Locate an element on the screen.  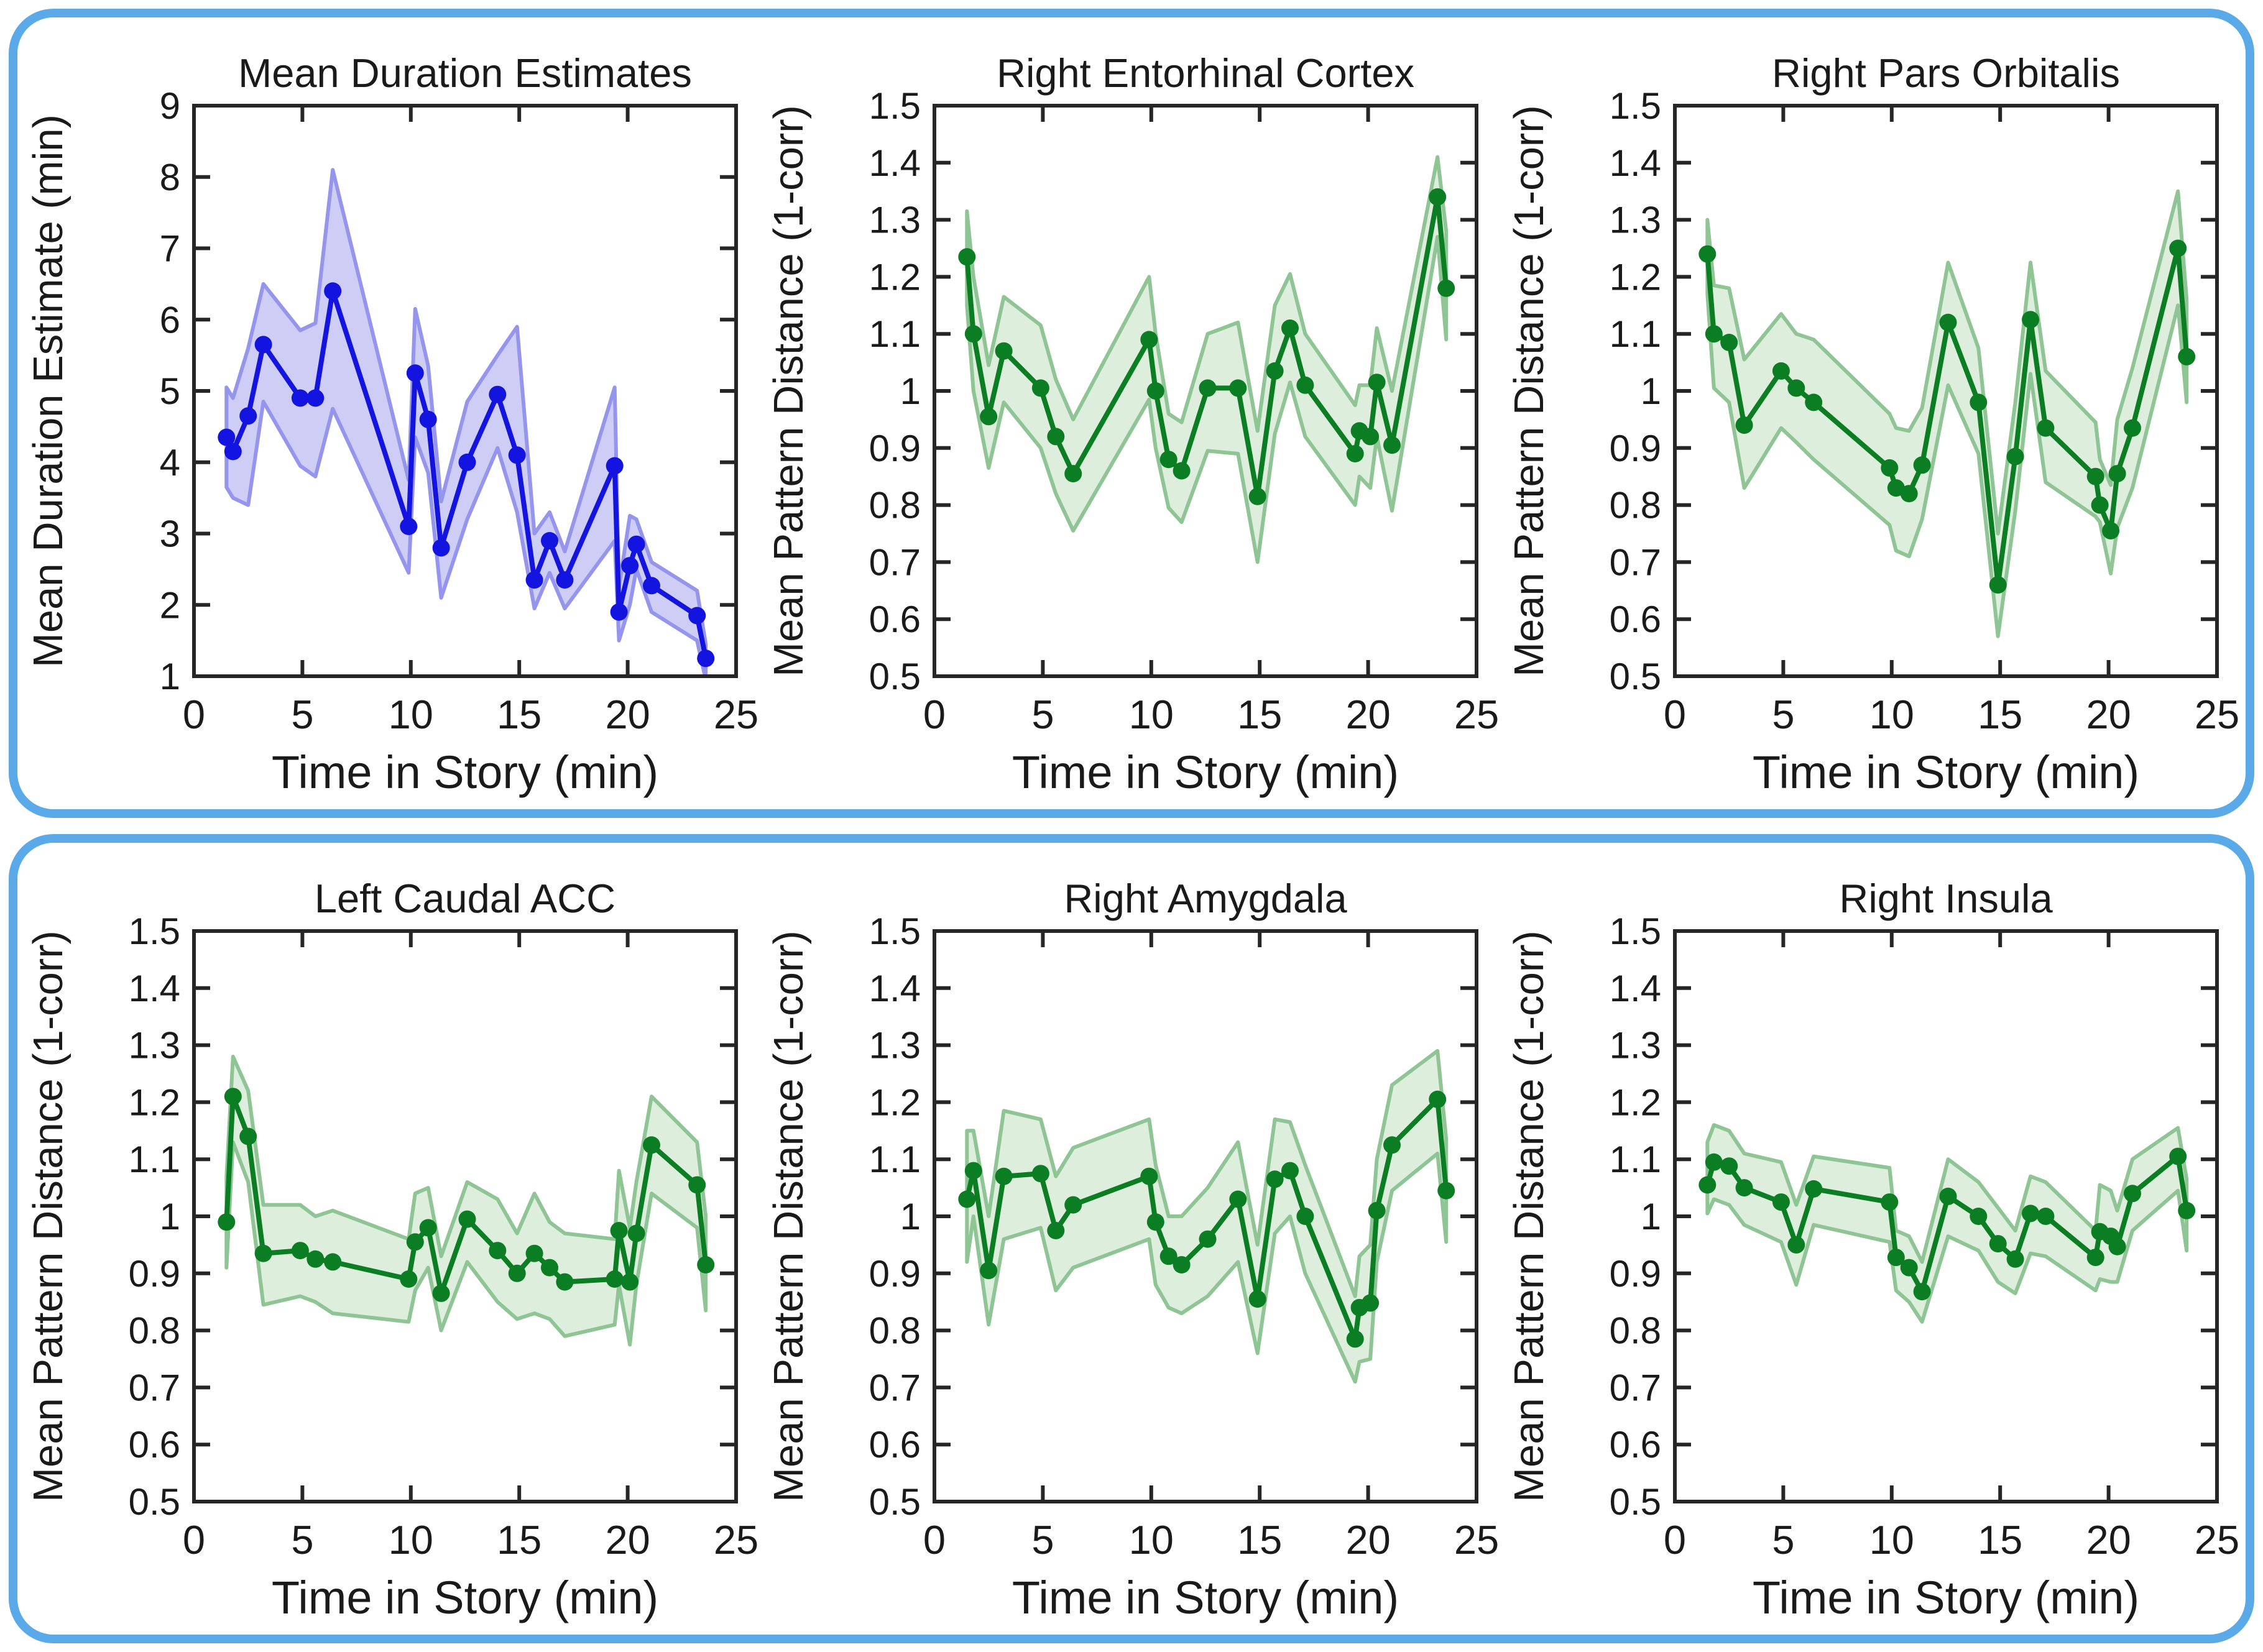
plot-title: Right Insula is located at coordinates (1946, 898).